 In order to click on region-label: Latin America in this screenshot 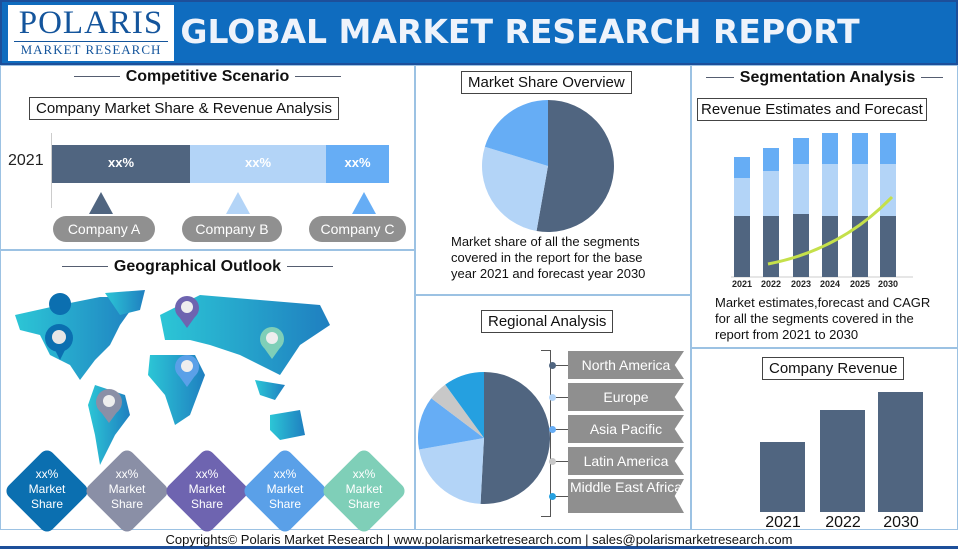, I will do `click(626, 461)`.